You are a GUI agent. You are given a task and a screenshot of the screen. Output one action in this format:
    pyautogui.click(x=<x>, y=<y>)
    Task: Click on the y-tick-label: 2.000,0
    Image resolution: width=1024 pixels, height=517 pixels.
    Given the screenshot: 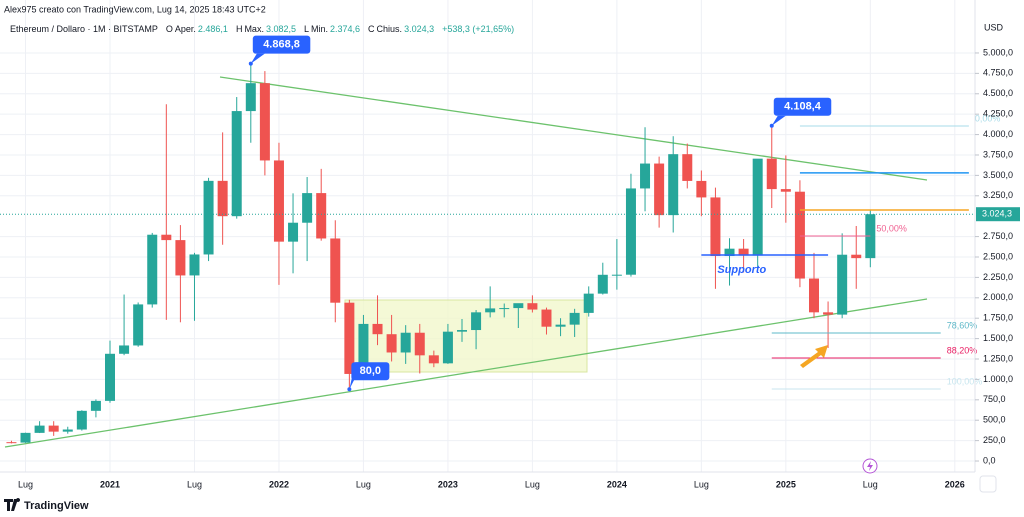 What is the action you would take?
    pyautogui.click(x=998, y=297)
    